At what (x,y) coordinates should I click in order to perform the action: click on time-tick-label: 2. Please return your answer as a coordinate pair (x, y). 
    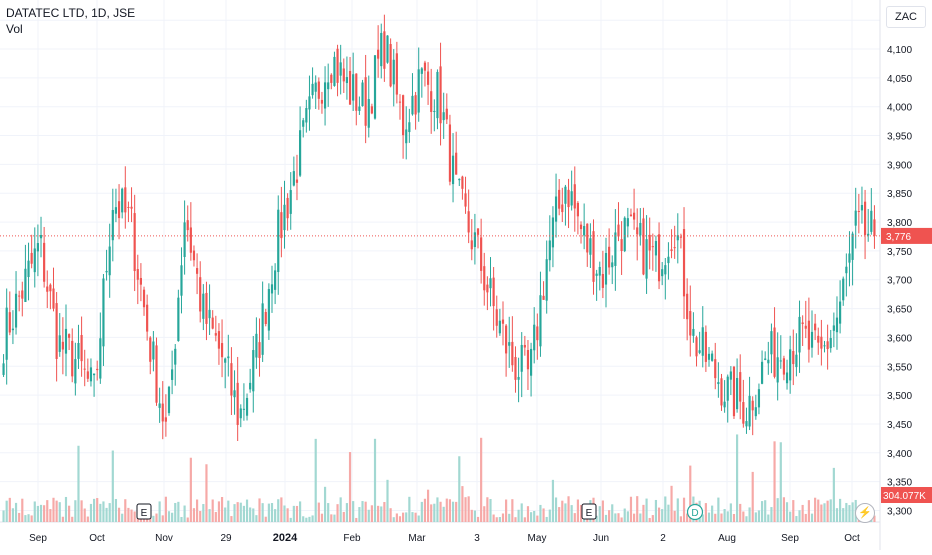
    Looking at the image, I should click on (663, 538).